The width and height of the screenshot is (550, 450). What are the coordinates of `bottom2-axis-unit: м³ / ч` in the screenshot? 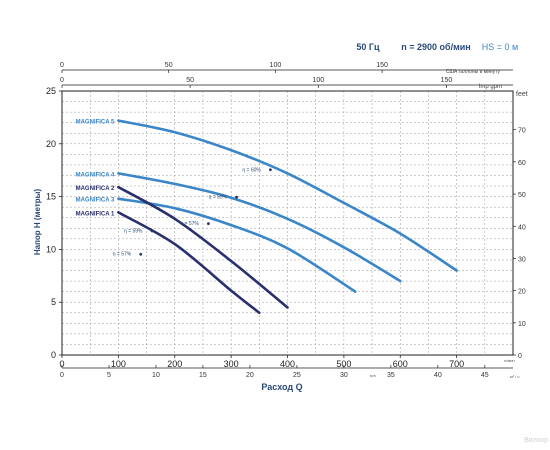 It's located at (515, 376).